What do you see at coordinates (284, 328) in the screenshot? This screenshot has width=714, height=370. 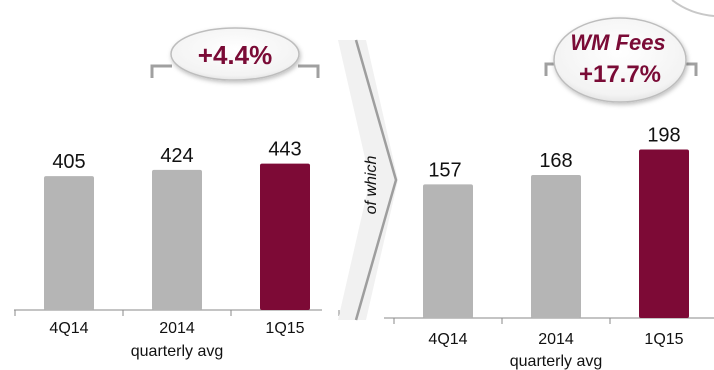 I see `left-category-label-1Q15: 1Q15` at bounding box center [284, 328].